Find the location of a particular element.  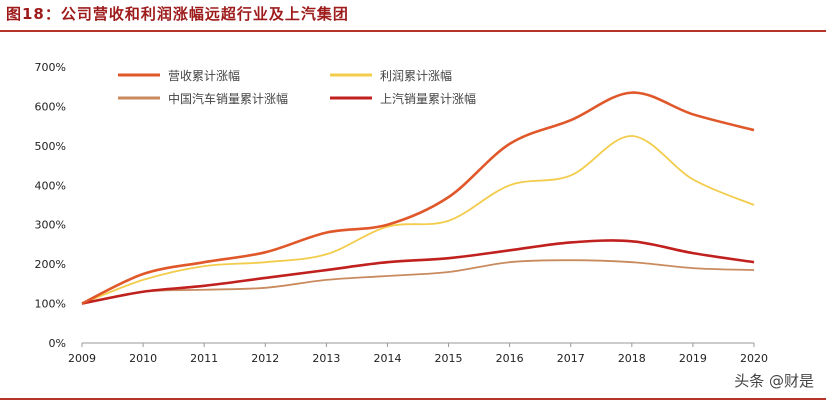

y-tick-label: 500% is located at coordinates (50, 146).